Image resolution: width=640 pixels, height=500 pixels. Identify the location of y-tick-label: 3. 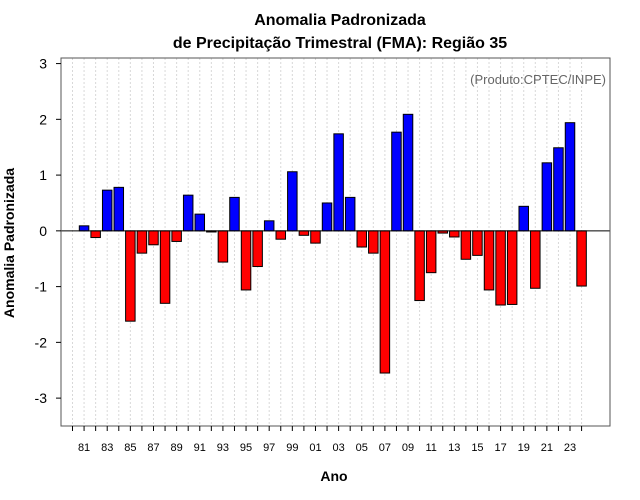
(43, 64).